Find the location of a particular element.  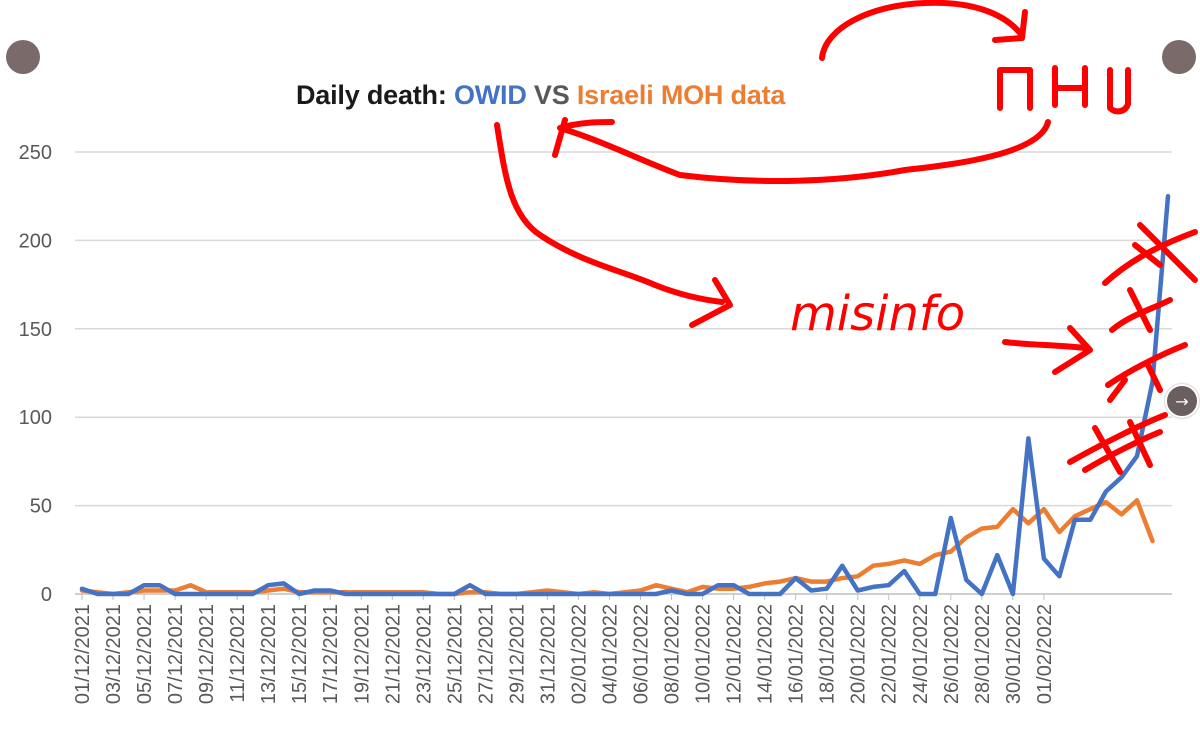

series-line-israeli-moh-data is located at coordinates (617, 547).